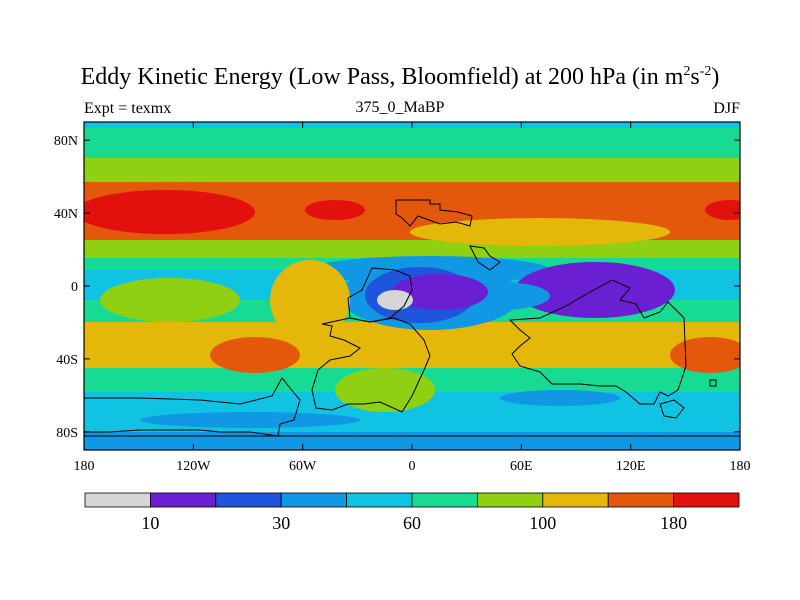 Image resolution: width=800 pixels, height=600 pixels. Describe the element at coordinates (303, 466) in the screenshot. I see `lon-tick-label: 60W` at that location.